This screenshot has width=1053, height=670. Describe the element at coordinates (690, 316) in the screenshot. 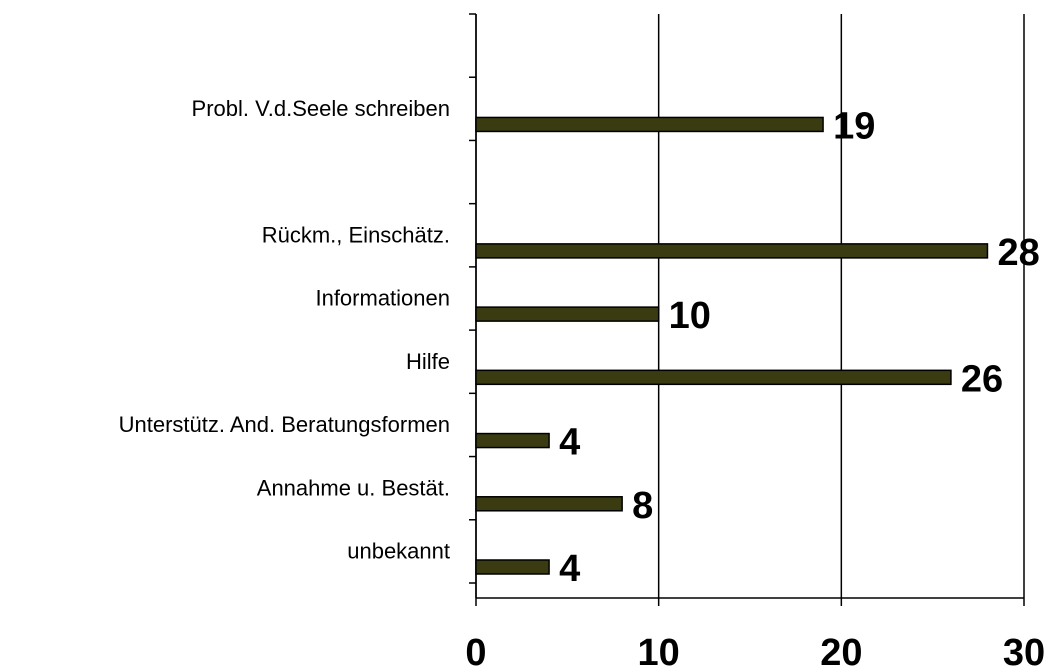

I see `value-label: 10` at that location.